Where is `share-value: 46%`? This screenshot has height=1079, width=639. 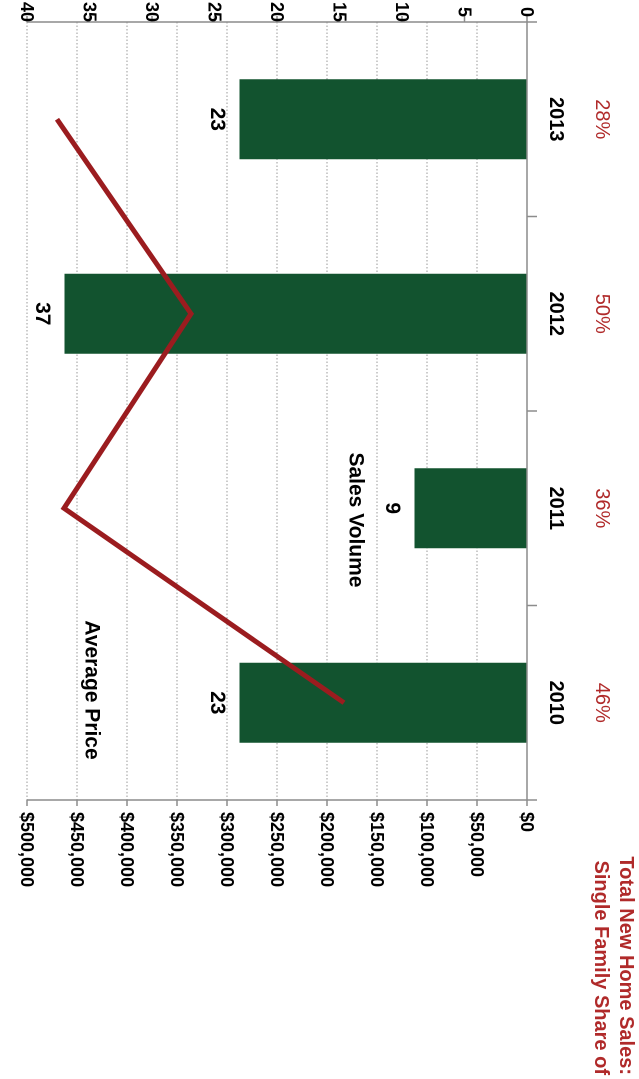 share-value: 46% is located at coordinates (602, 703).